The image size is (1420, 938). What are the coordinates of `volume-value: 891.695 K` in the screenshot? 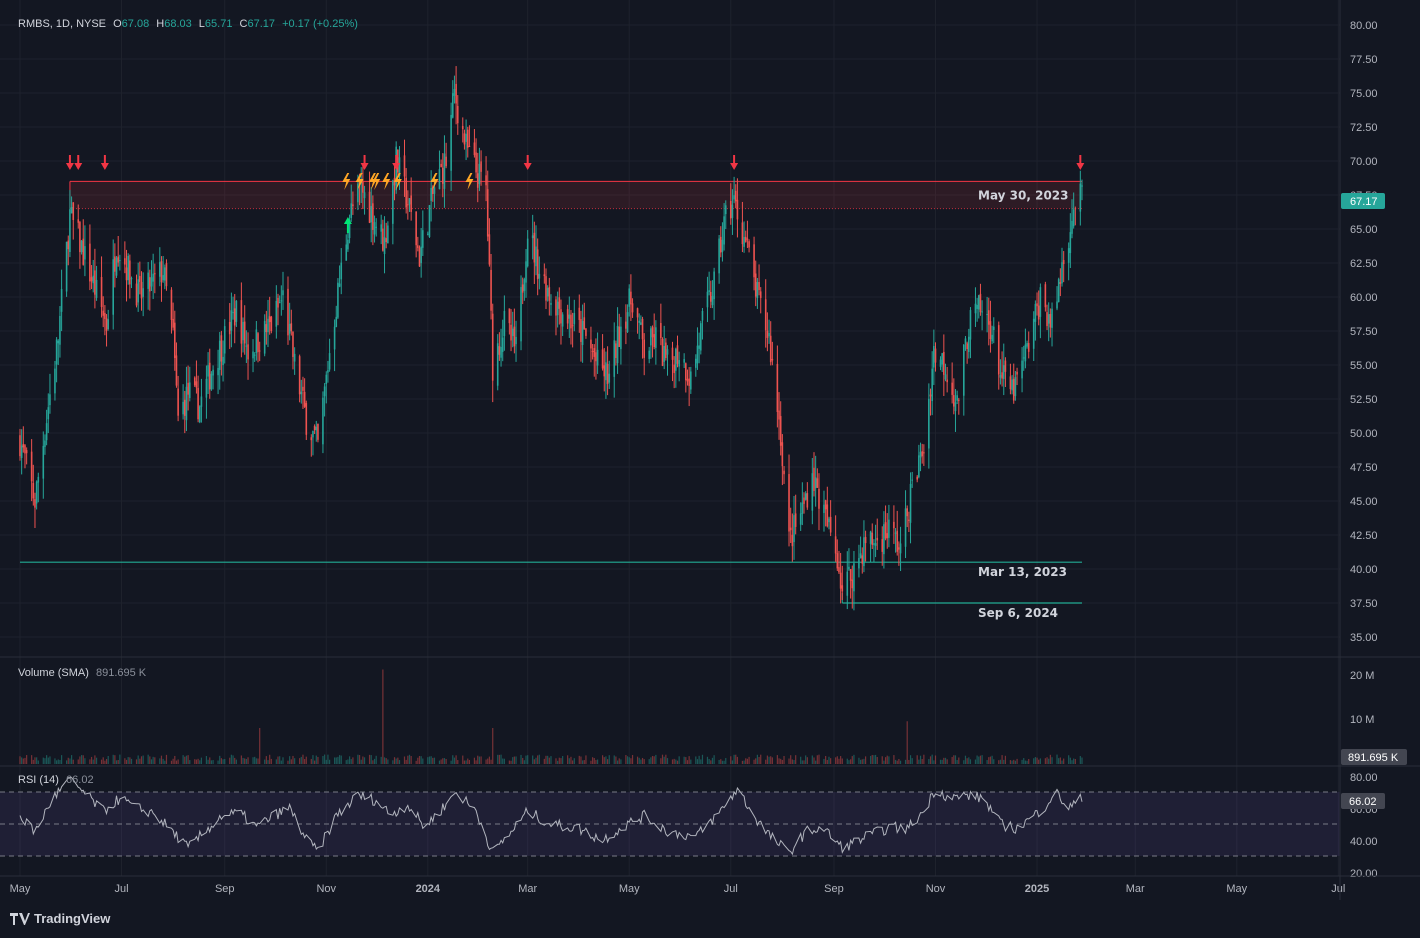 It's located at (121, 673).